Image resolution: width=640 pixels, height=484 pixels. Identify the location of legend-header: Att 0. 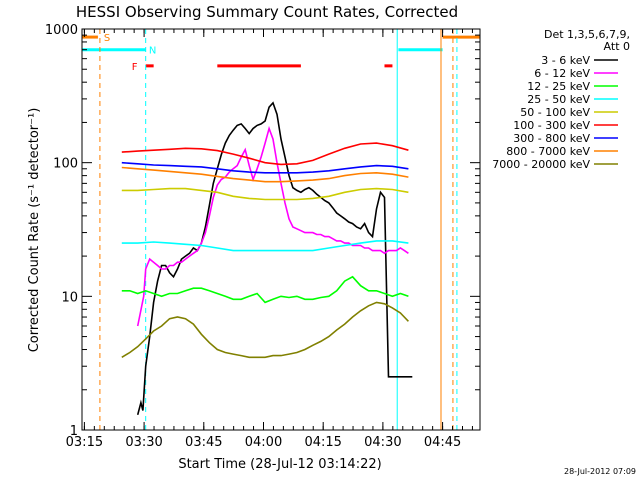
(617, 46).